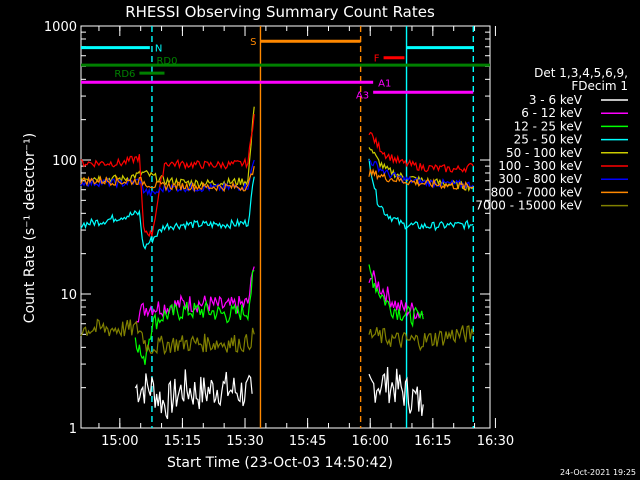 The image size is (640, 480). Describe the element at coordinates (599, 86) in the screenshot. I see `legend-header: FDecim 1` at that location.